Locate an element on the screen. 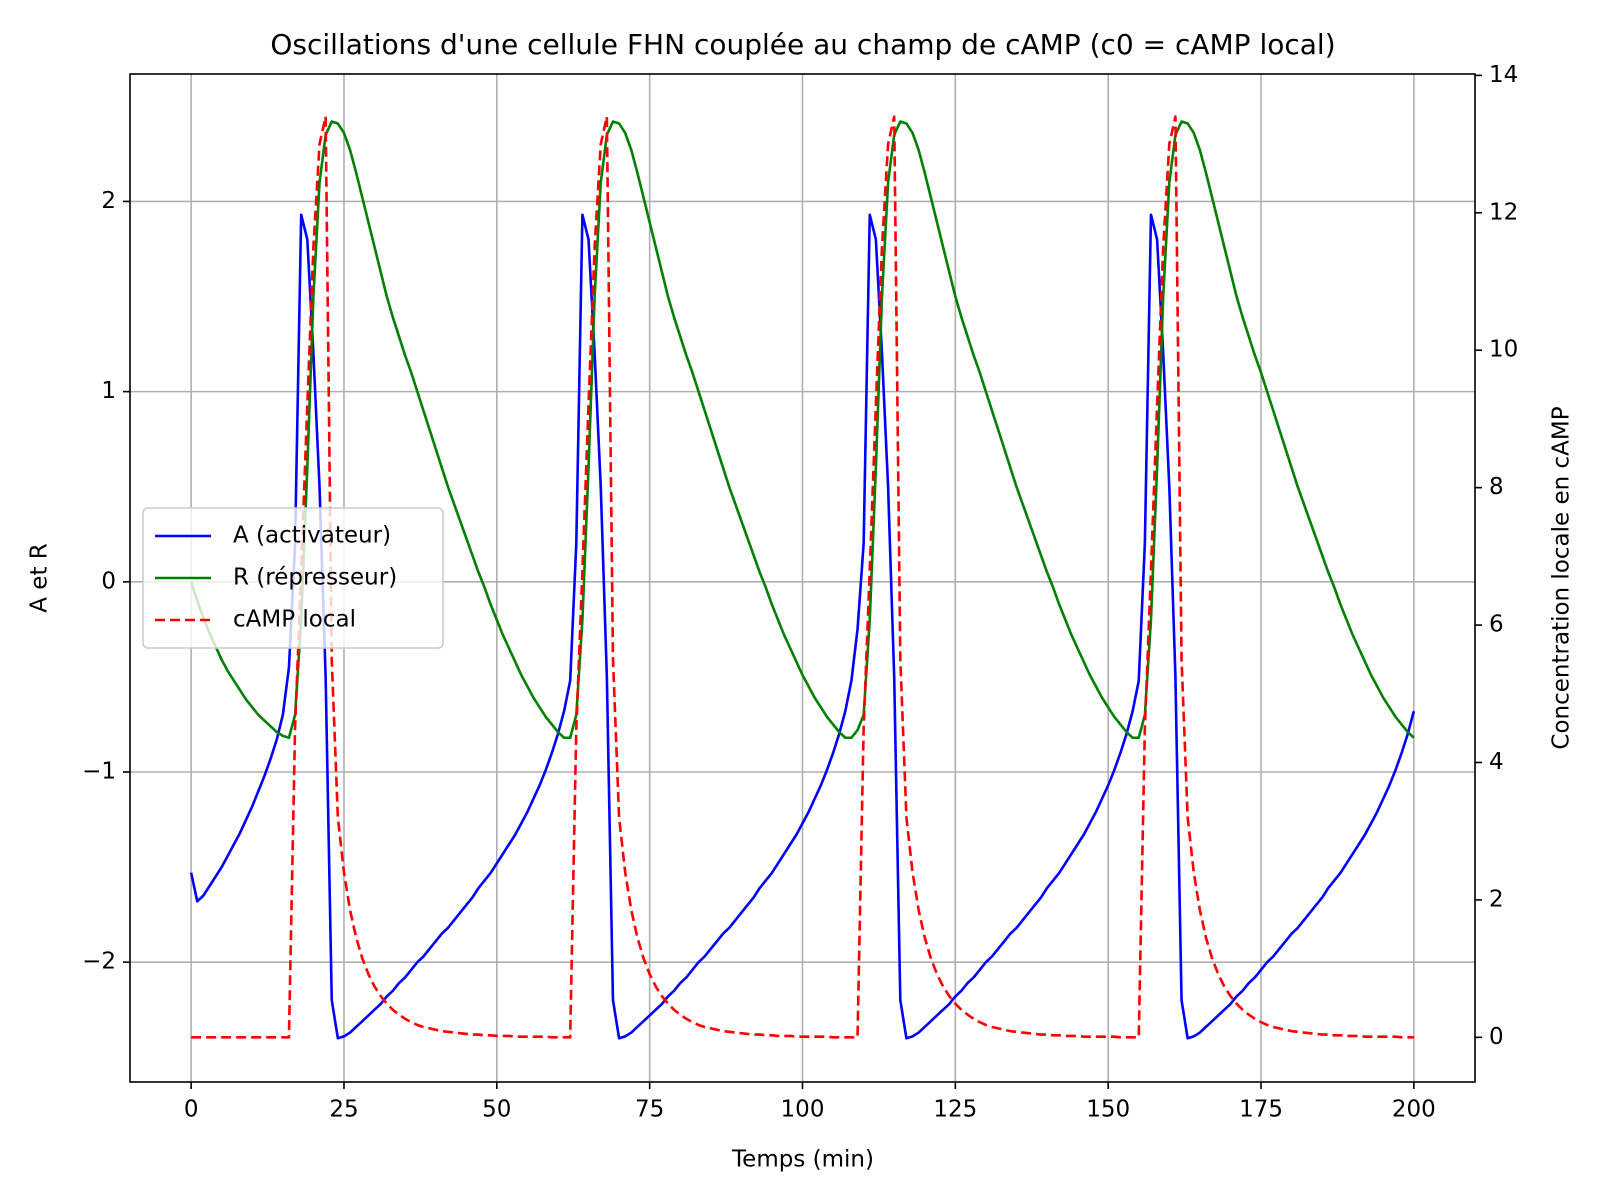 This screenshot has height=1200, width=1600. y2-tick-label: 2 is located at coordinates (1496, 899).